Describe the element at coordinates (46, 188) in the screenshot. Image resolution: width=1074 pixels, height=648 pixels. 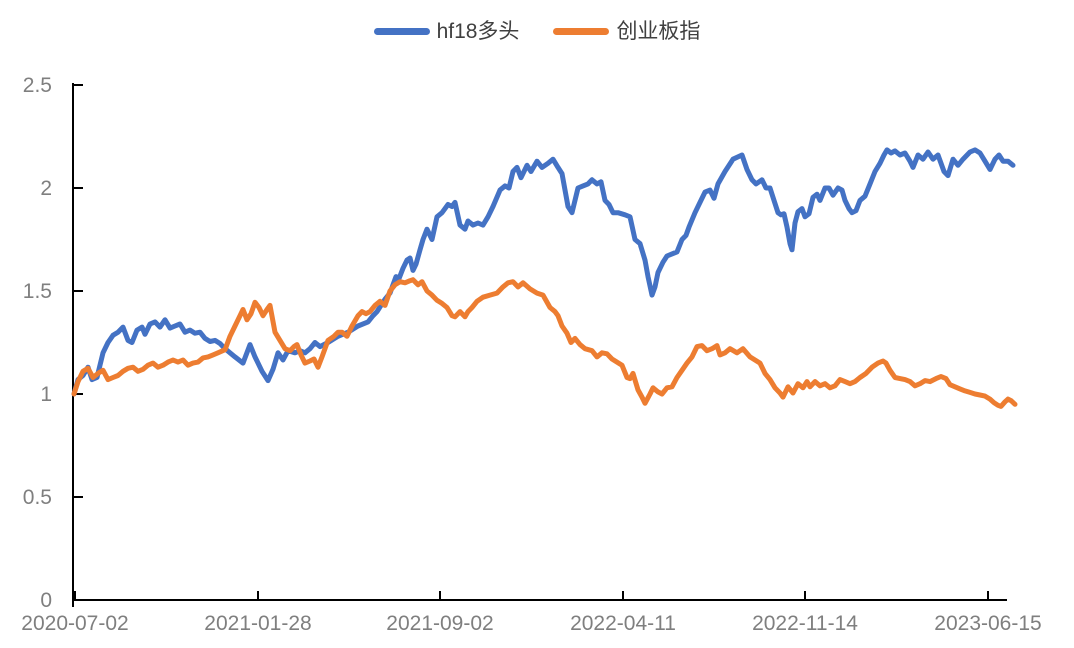
I see `y-axis-tick-label: 2` at that location.